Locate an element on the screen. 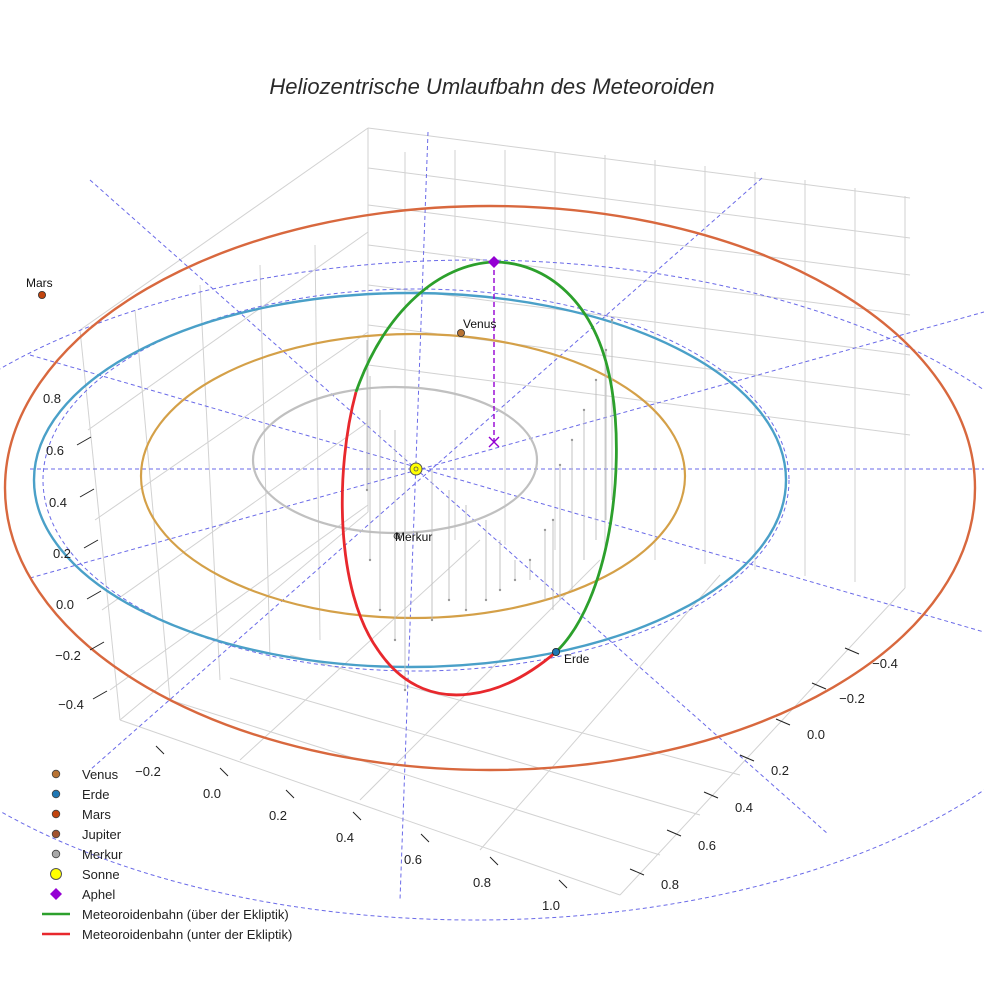 The width and height of the screenshot is (984, 989). z-tick-label: 0.4 is located at coordinates (58, 502).